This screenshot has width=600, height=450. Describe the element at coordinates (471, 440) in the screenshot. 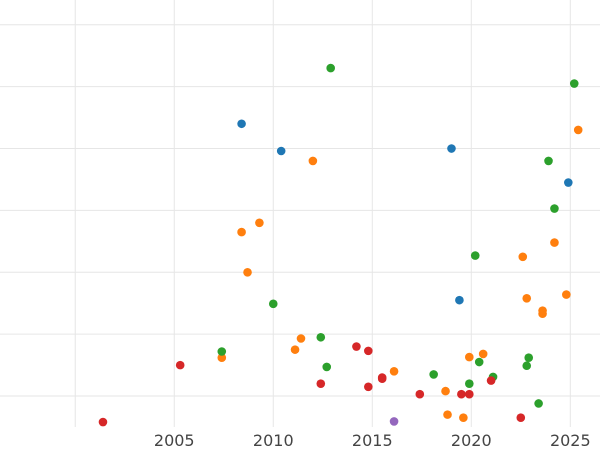

I see `x-tick-label: 2020` at that location.